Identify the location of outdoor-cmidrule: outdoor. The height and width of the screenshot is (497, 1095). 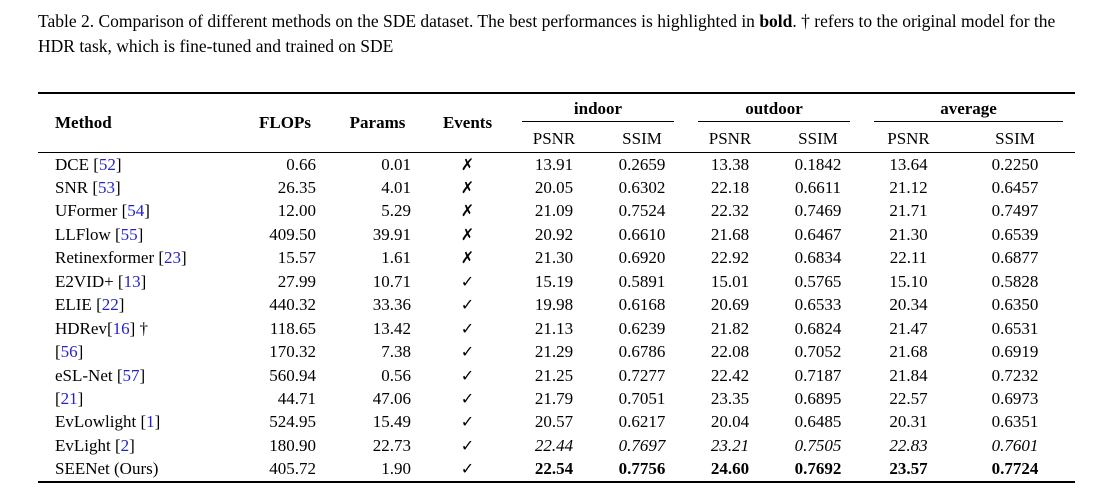
(774, 110).